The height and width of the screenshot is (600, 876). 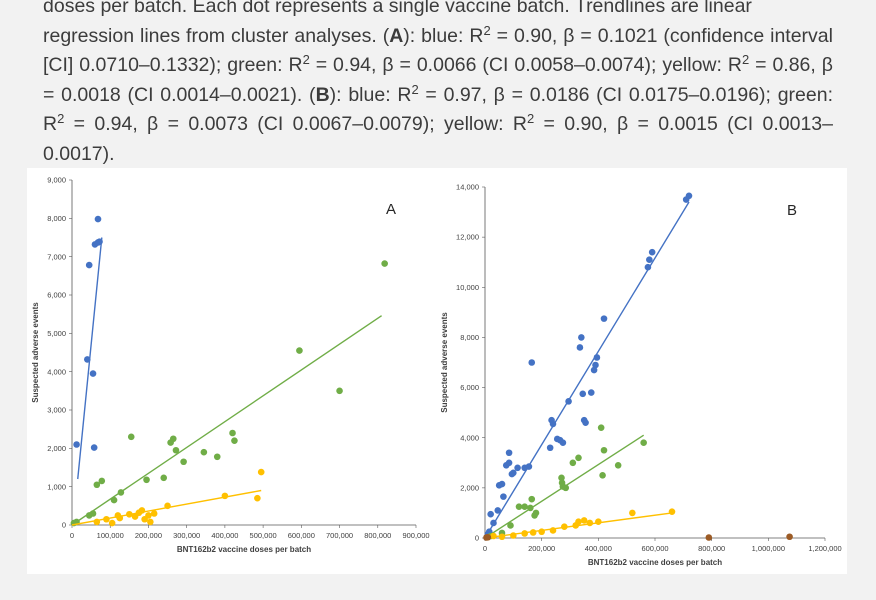 What do you see at coordinates (391, 209) in the screenshot?
I see `panel-label: A` at bounding box center [391, 209].